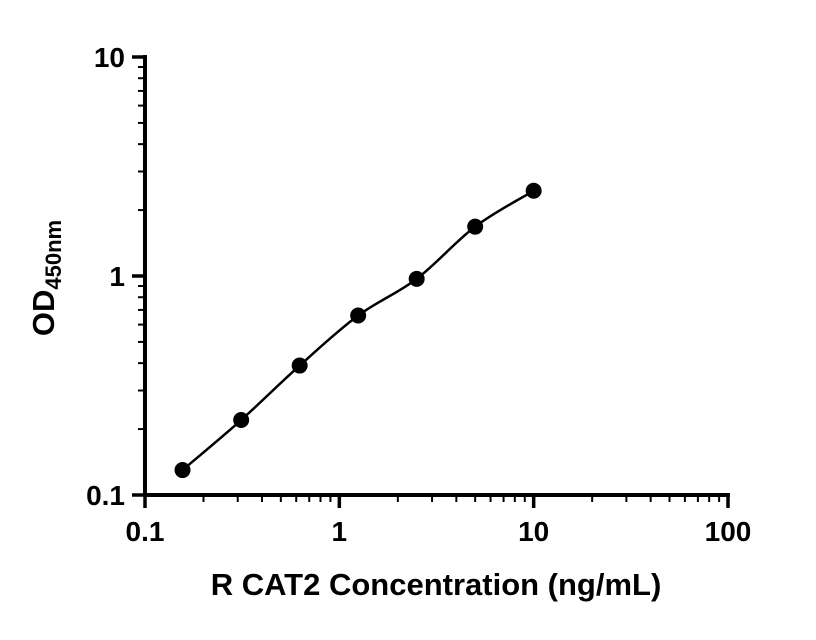 This screenshot has width=816, height=640. What do you see at coordinates (117, 276) in the screenshot?
I see `y-tick-label: 1` at bounding box center [117, 276].